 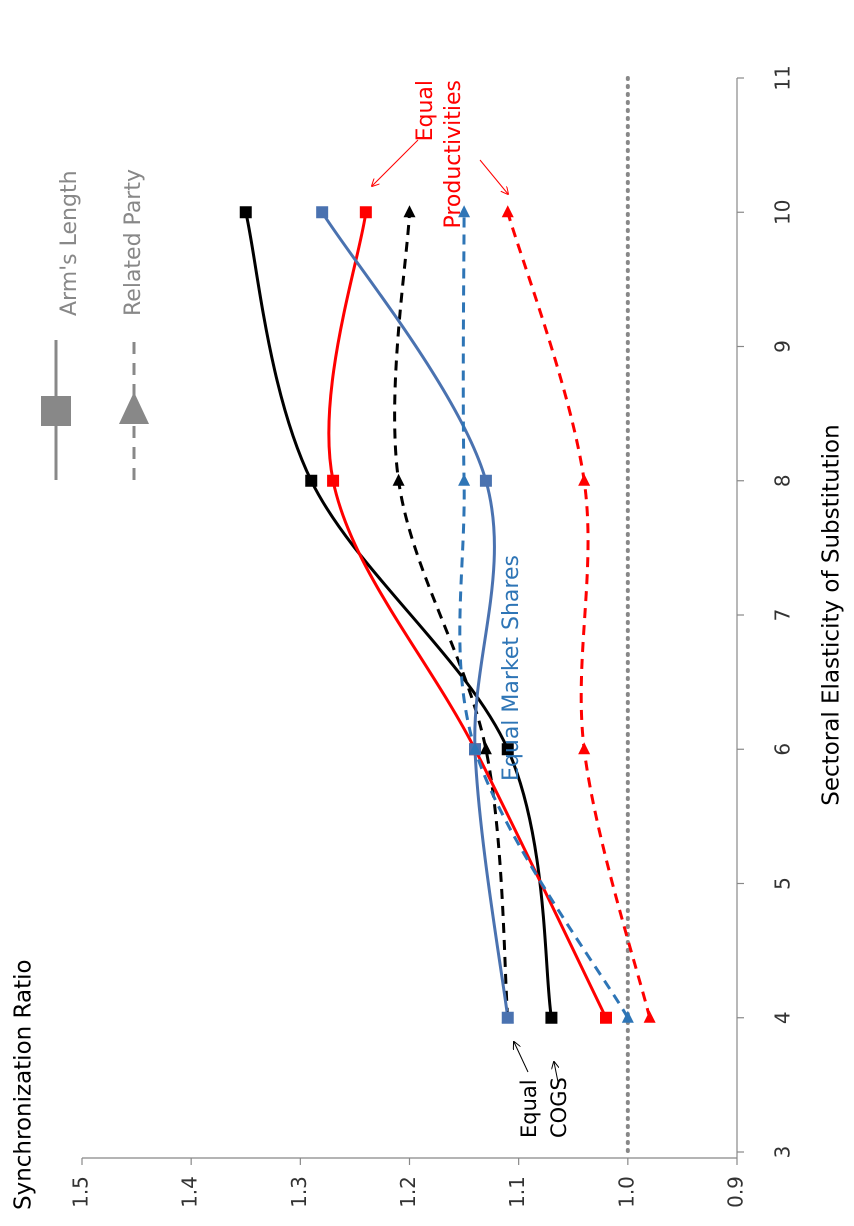 I want to click on y-tick-label: 1.5, so click(x=81, y=1192).